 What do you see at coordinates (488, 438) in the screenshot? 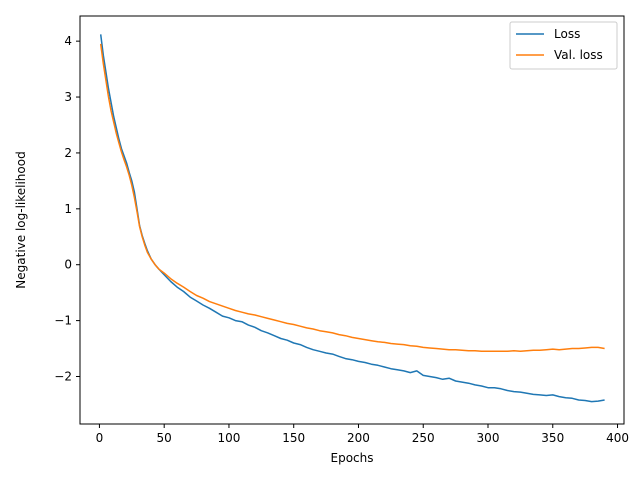
I see `x-tick-label: 300` at bounding box center [488, 438].